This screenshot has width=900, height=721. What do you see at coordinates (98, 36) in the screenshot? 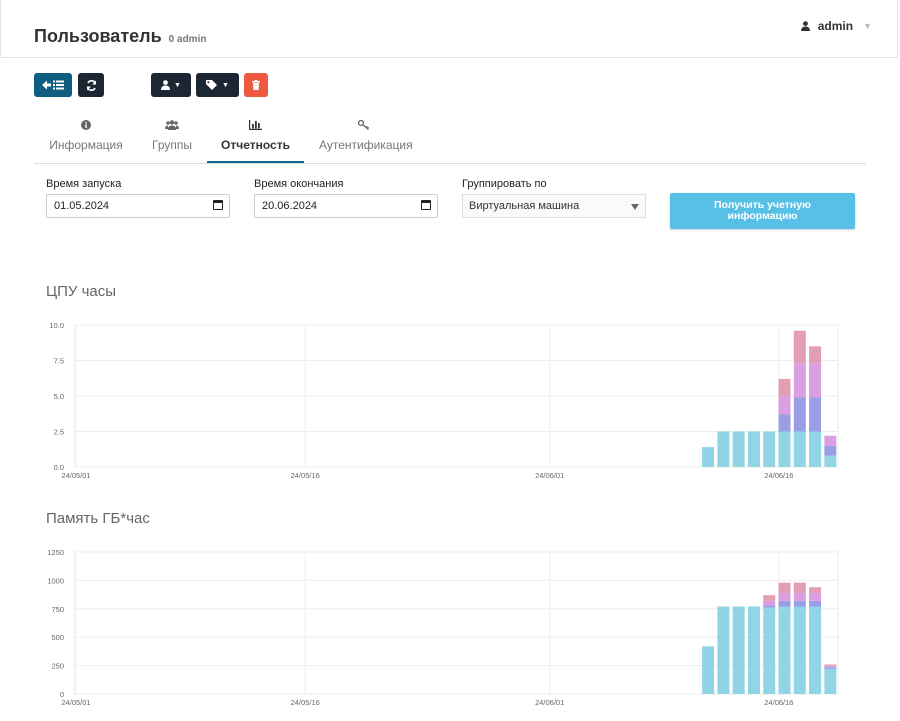
I see `page-title-text: Пользователь` at bounding box center [98, 36].